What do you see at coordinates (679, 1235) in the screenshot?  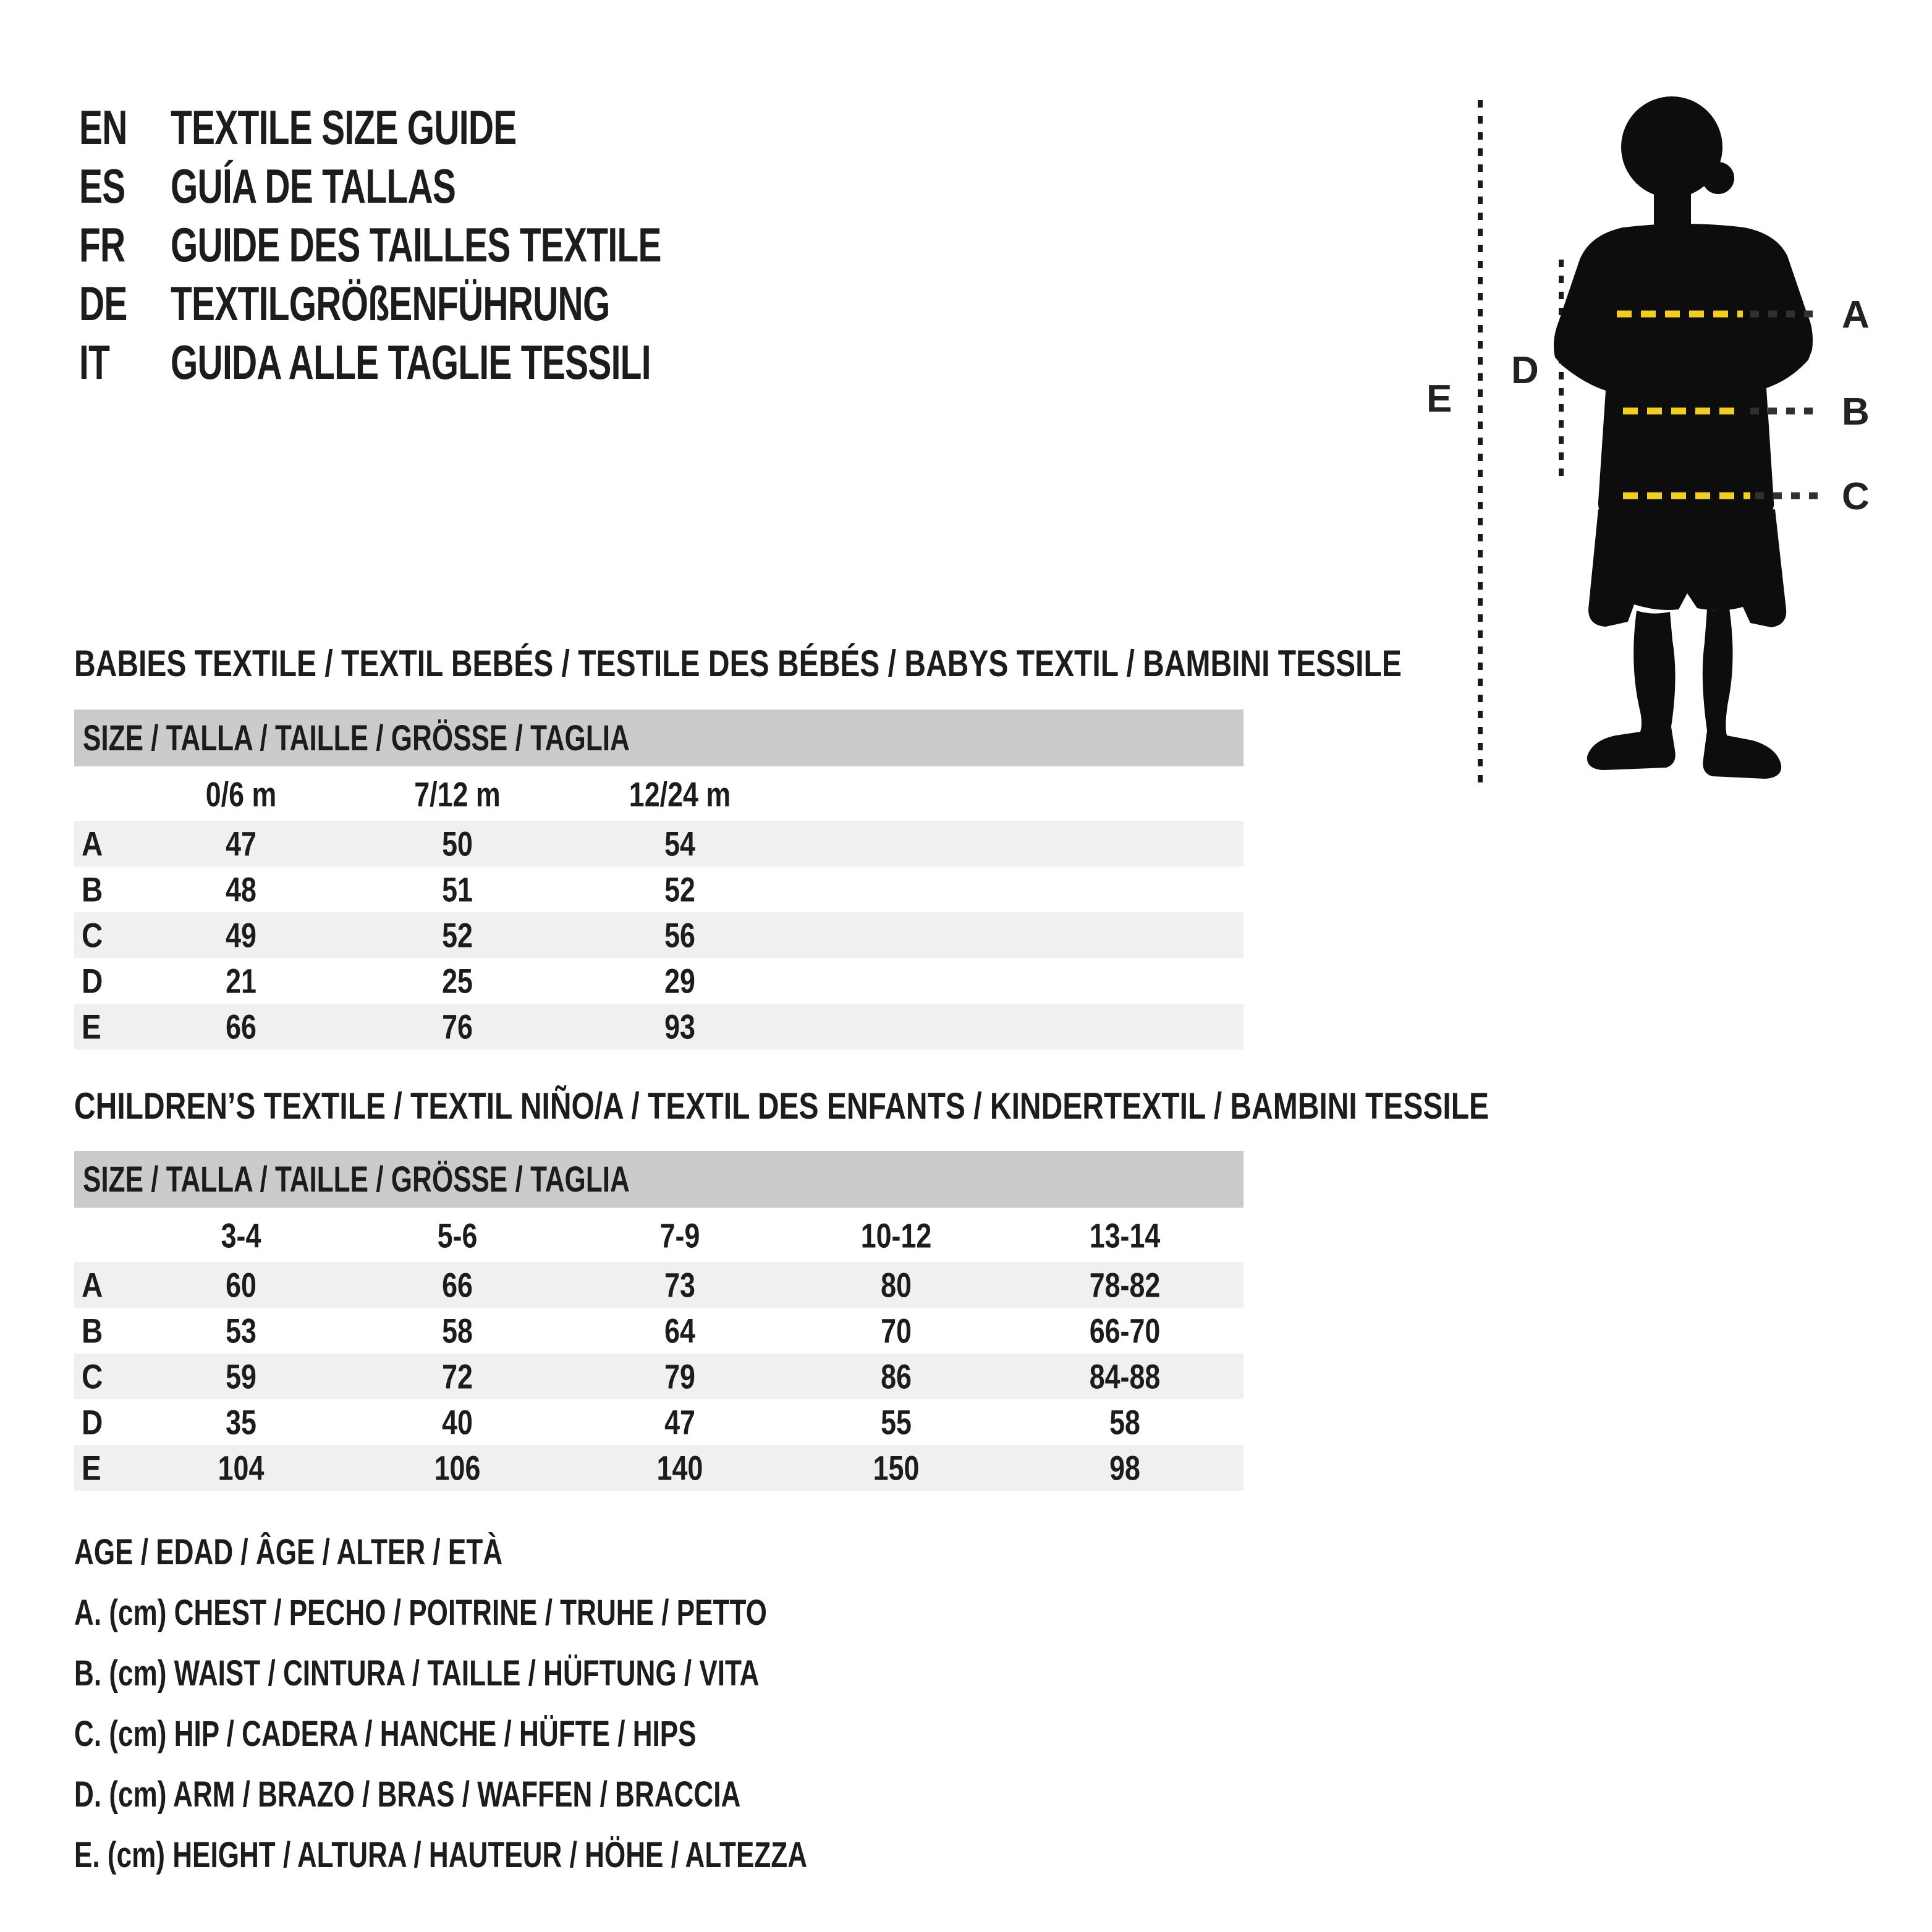 I see `children-column-header: 7-9` at bounding box center [679, 1235].